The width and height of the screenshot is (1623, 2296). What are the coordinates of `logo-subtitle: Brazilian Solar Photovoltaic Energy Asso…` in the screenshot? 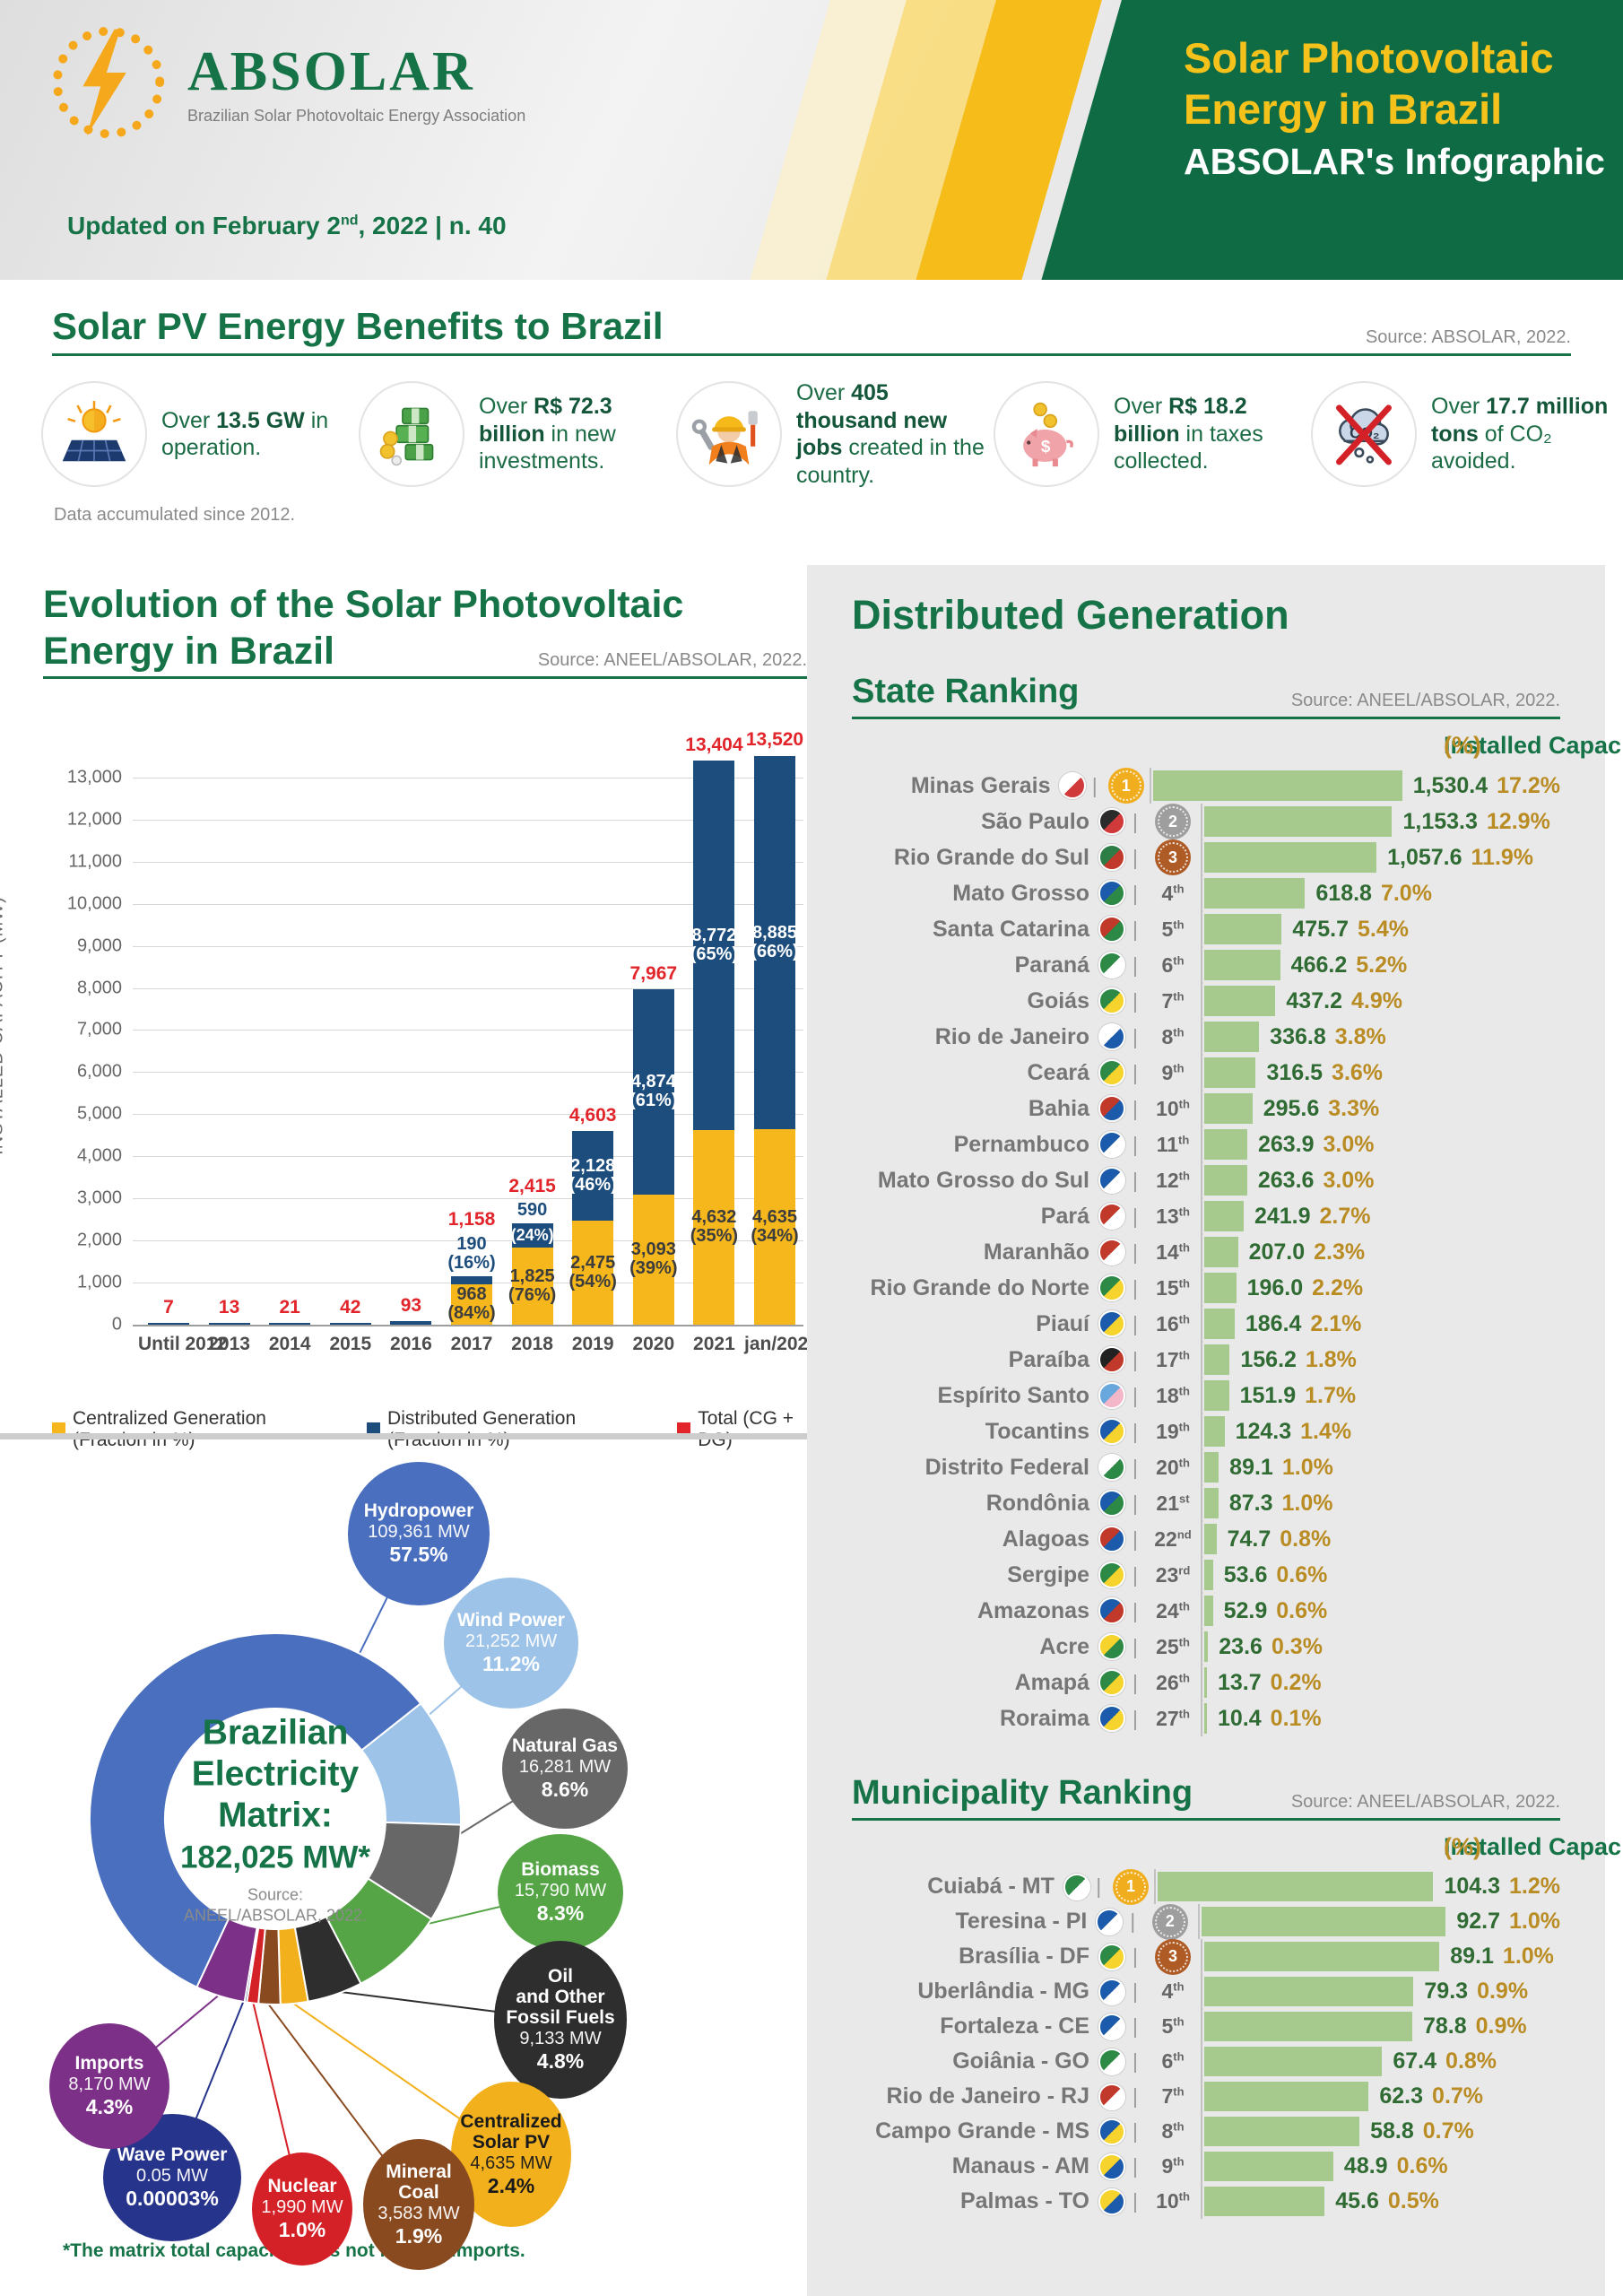 It's located at (356, 116).